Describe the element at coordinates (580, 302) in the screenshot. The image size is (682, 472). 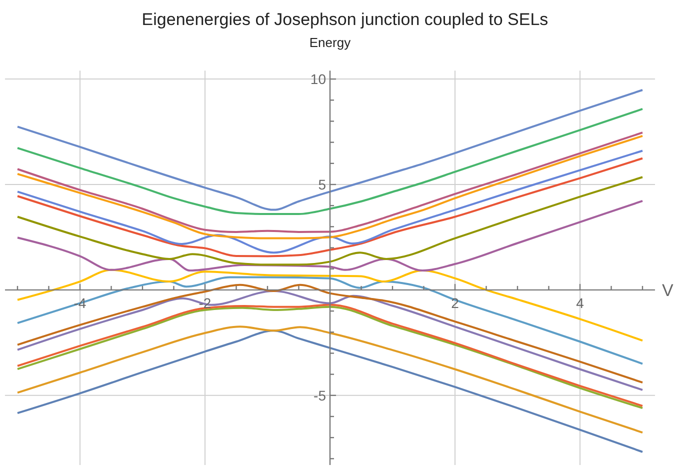
I see `x-tick-label: 4` at that location.